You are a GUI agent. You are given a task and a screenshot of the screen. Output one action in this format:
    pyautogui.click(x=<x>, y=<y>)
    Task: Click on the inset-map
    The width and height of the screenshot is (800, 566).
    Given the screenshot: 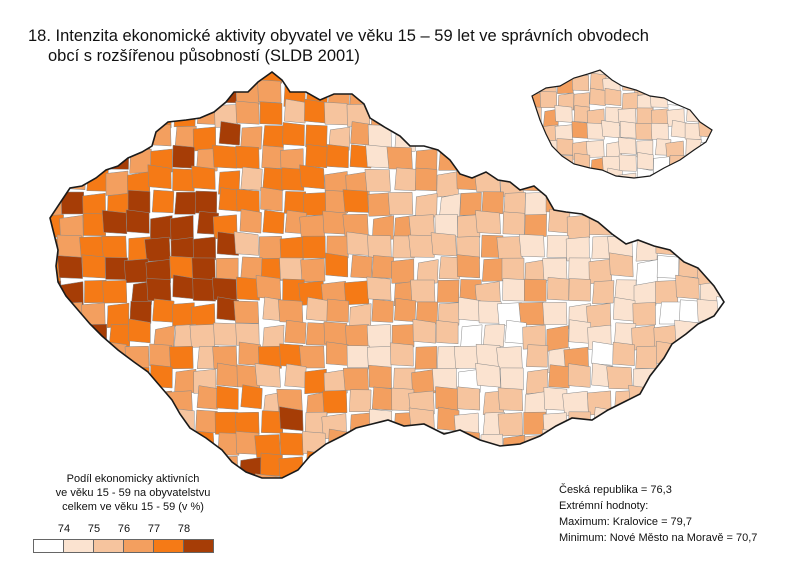 What is the action you would take?
    pyautogui.click(x=632, y=123)
    